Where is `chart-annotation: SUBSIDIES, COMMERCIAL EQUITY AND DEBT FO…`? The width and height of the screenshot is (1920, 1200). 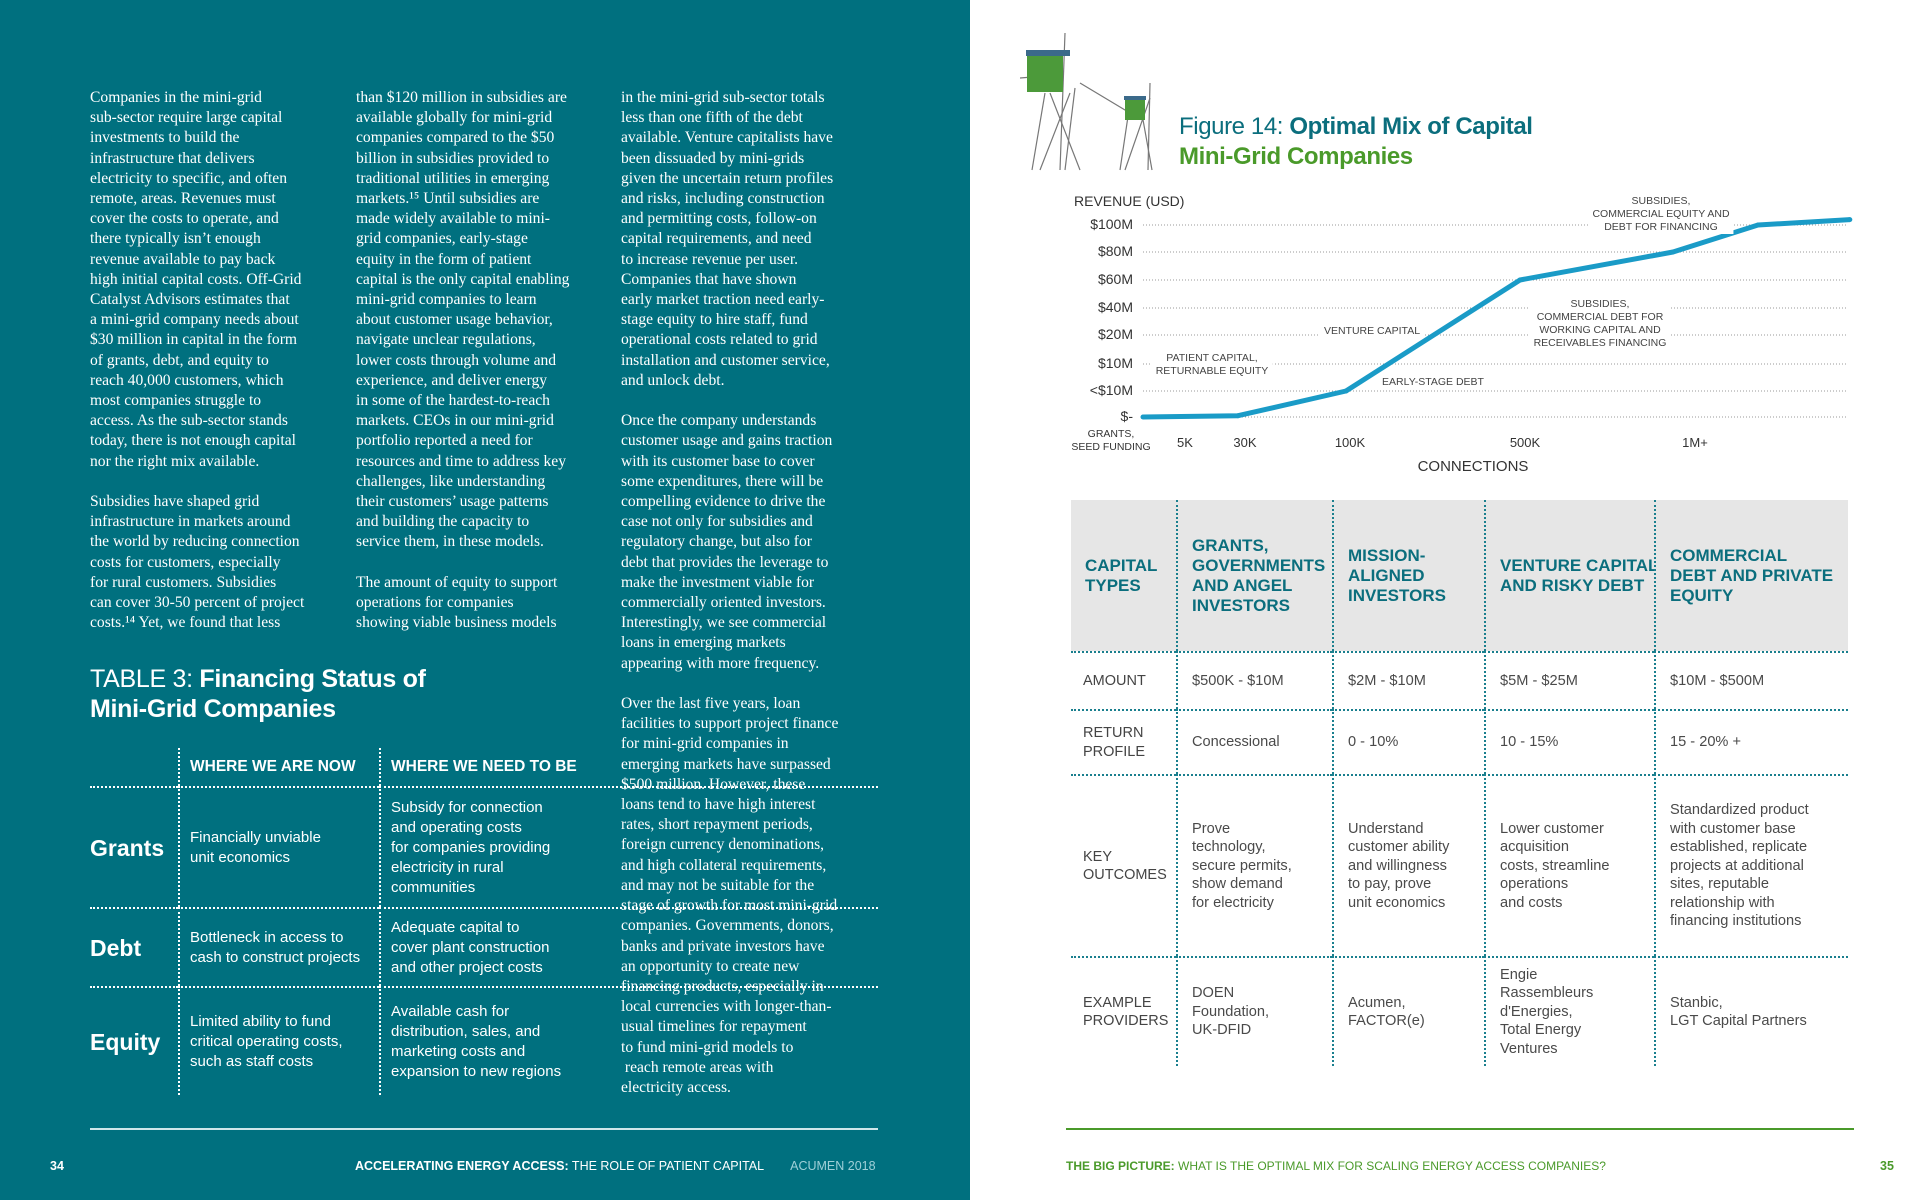
chart-annotation: SUBSIDIES, COMMERCIAL EQUITY AND DEBT FO… is located at coordinates (1661, 214).